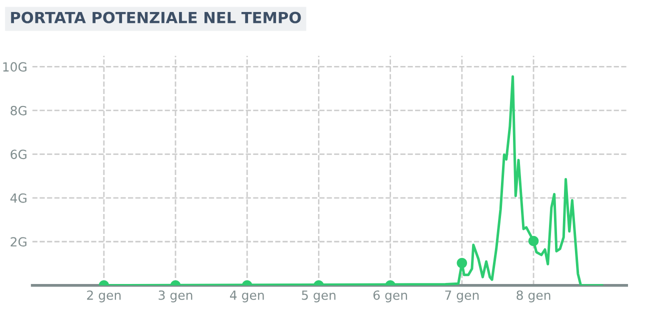 The height and width of the screenshot is (328, 646). What do you see at coordinates (18, 111) in the screenshot?
I see `y-tick-label: 8G` at bounding box center [18, 111].